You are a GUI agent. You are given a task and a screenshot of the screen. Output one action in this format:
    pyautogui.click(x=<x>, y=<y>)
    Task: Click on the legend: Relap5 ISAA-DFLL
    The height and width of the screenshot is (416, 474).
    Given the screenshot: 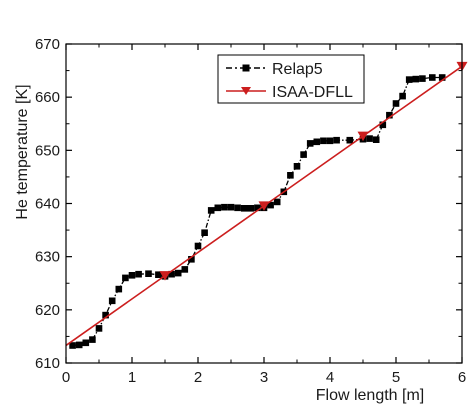 What is the action you would take?
    pyautogui.click(x=291, y=79)
    